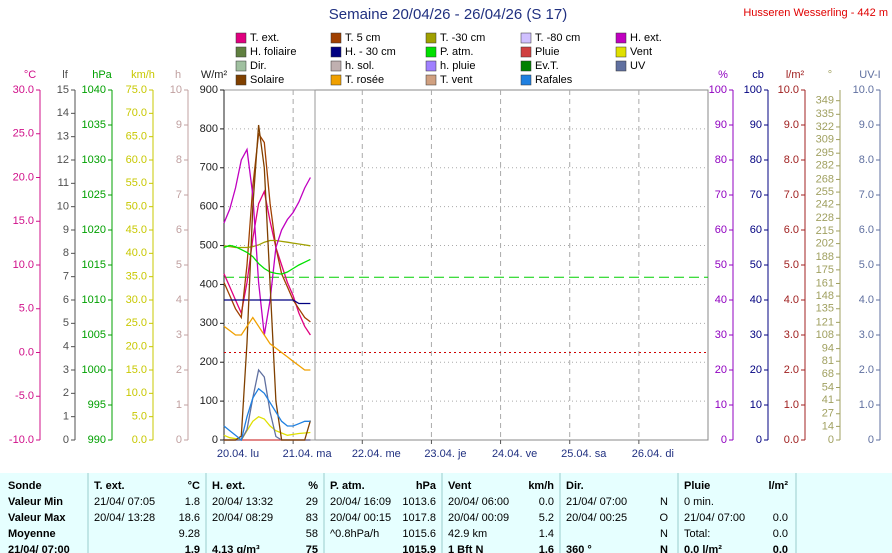 This screenshot has width=892, height=553. I want to click on y-tick-label: 121, so click(825, 322).